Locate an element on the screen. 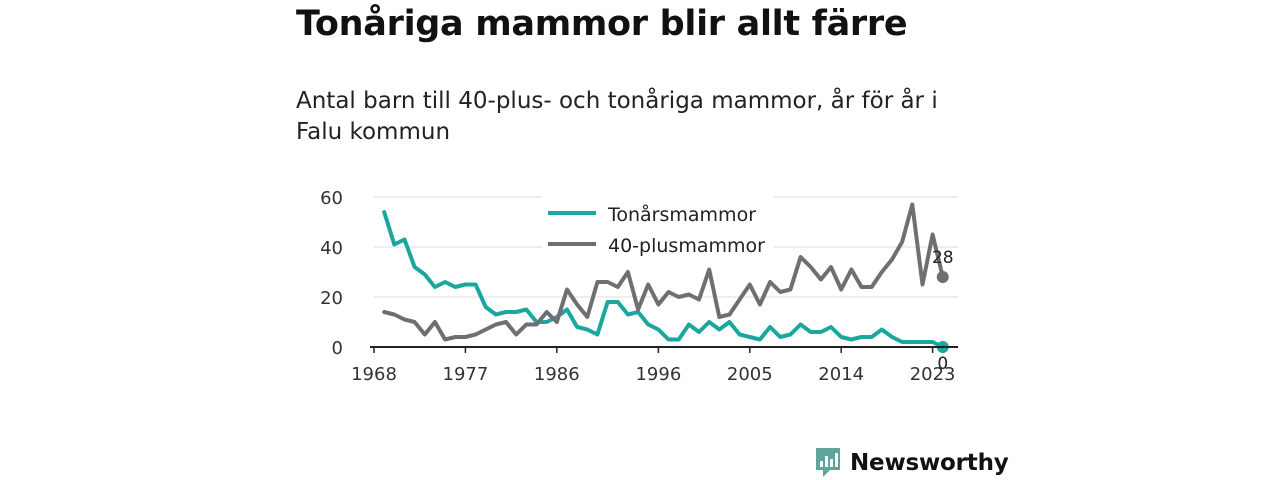 The height and width of the screenshot is (480, 1280). x-tick-label: 2023 is located at coordinates (933, 374).